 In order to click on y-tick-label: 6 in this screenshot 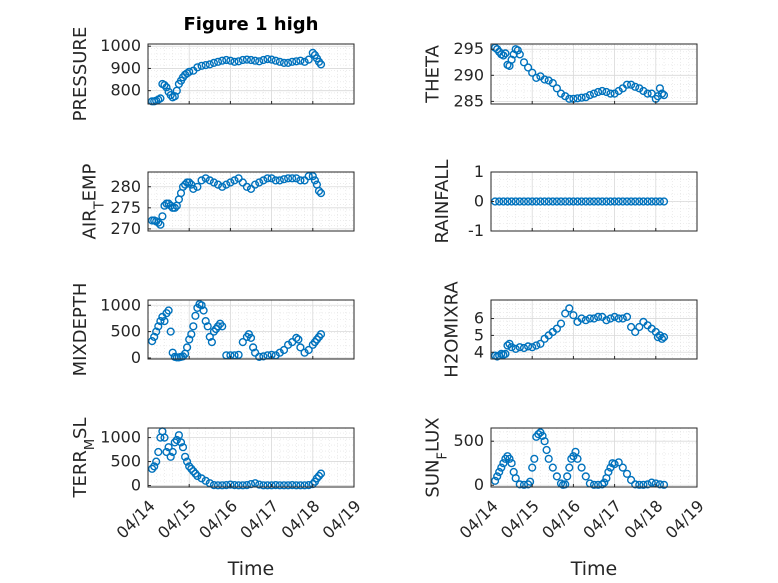, I will do `click(479, 318)`.